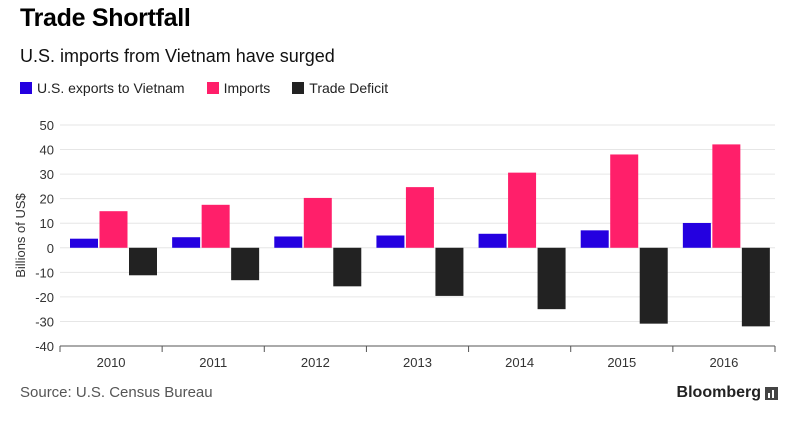 Image resolution: width=800 pixels, height=423 pixels. I want to click on x-tick-label: 2010, so click(111, 362).